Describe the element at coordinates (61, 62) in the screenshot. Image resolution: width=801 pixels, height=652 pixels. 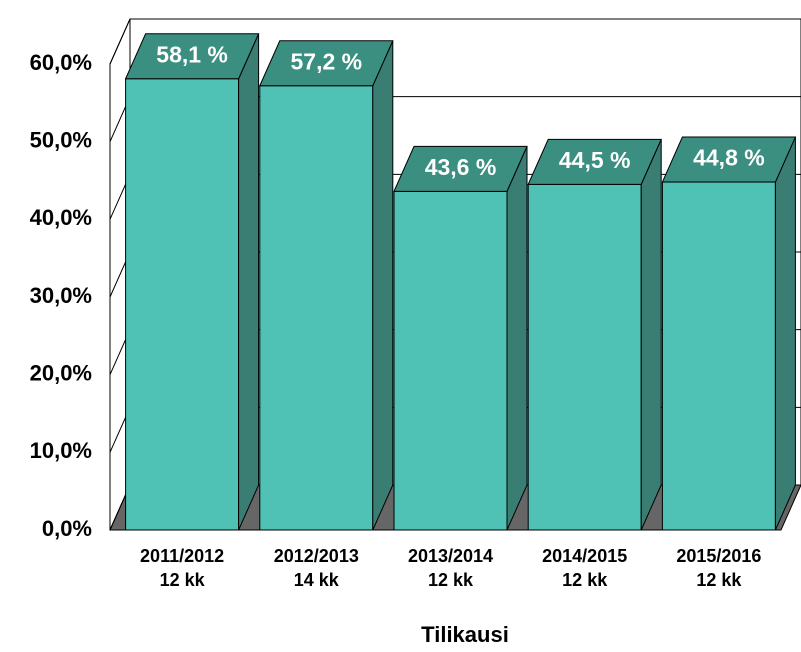
I see `y-tick-label: 60,0%` at that location.